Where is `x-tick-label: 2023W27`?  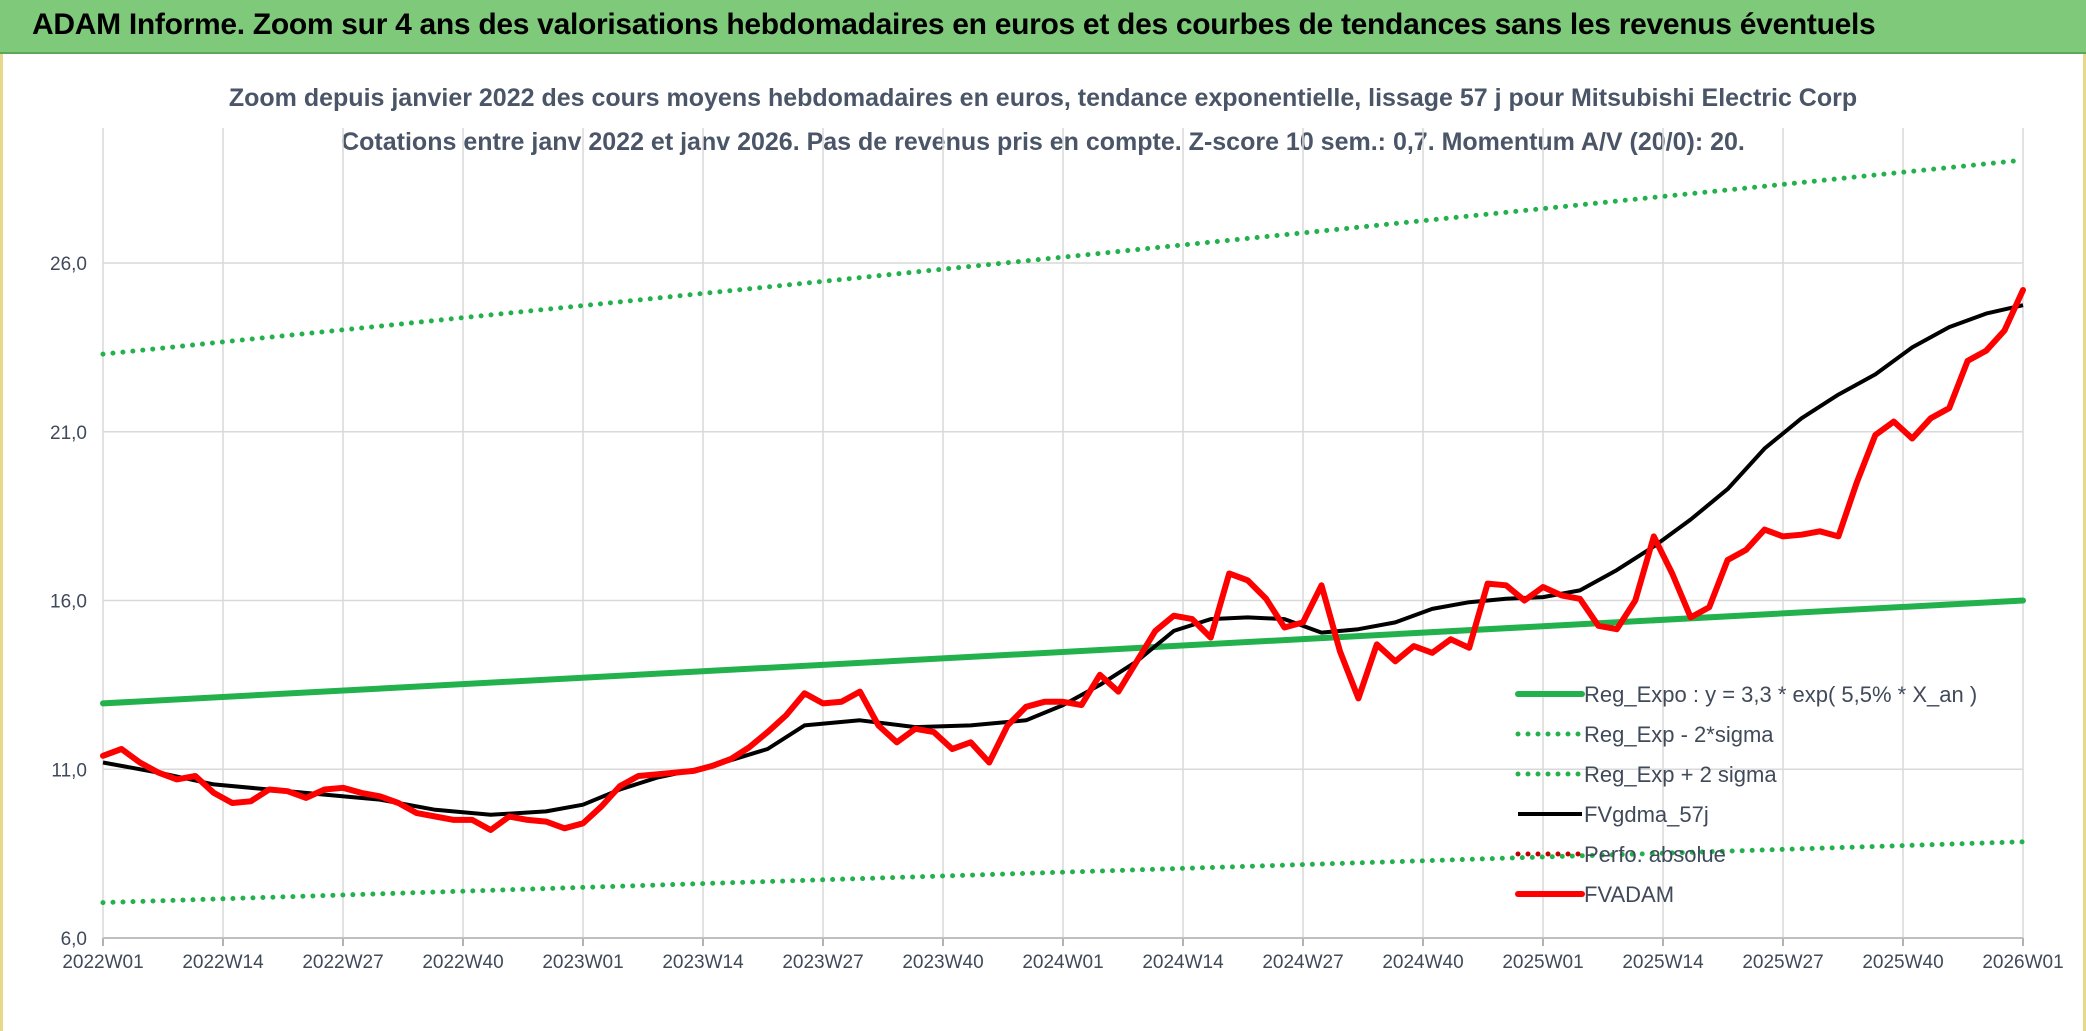 x-tick-label: 2023W27 is located at coordinates (822, 962).